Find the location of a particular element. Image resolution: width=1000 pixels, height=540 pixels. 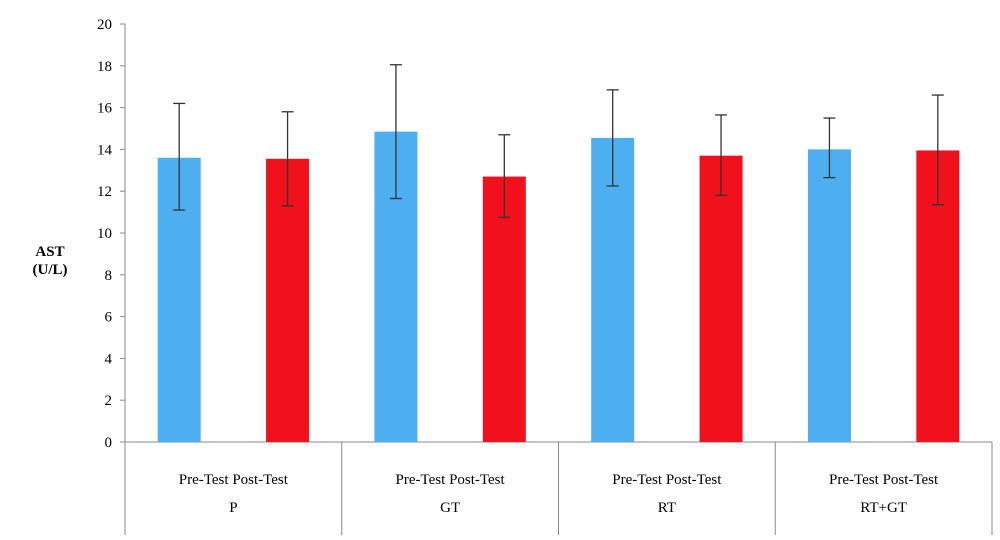

group-label: GT is located at coordinates (450, 508).